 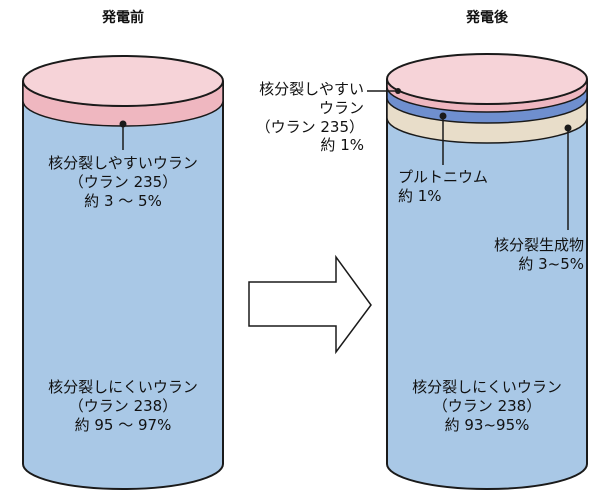 I want to click on after-plutonium-name: プルトニウム, so click(x=443, y=177).